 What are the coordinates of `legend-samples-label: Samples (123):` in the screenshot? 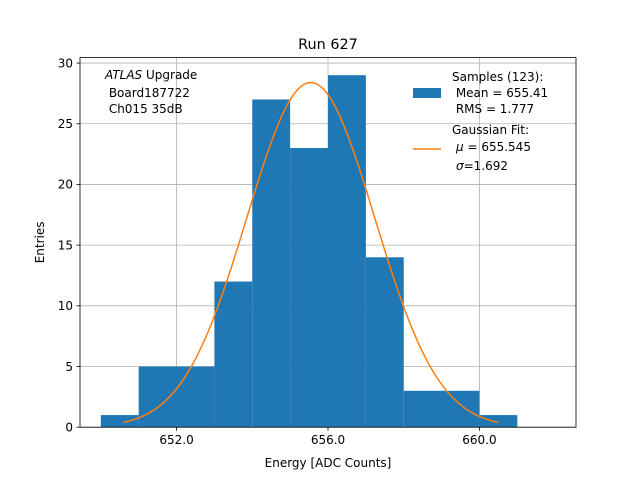 It's located at (497, 77).